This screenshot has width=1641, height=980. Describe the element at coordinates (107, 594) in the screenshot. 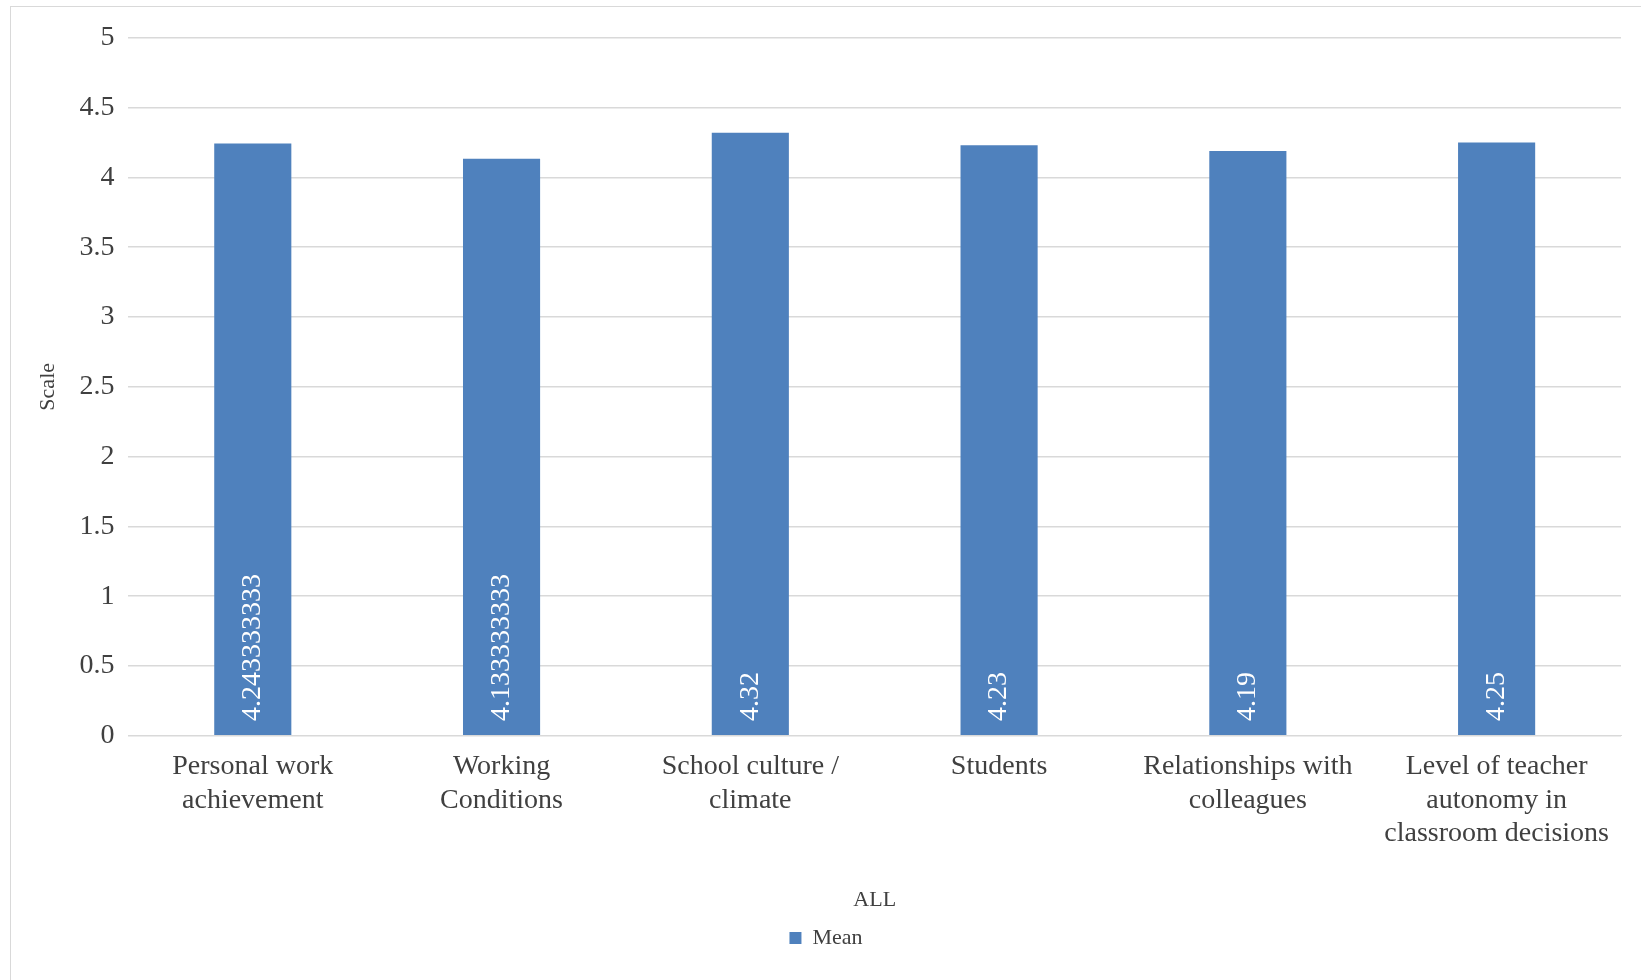

I see `y-tick-label: 1` at that location.